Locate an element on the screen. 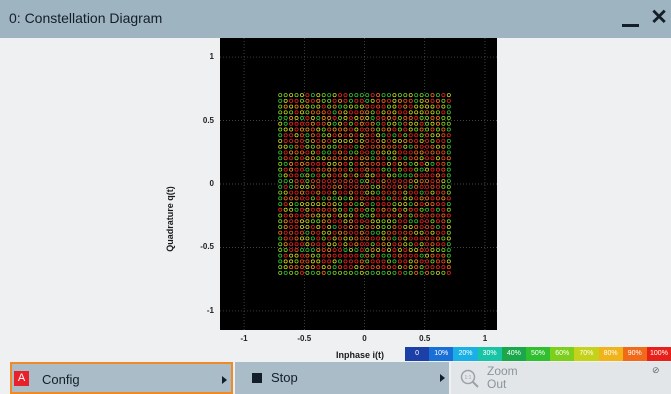 The image size is (671, 394). y-tick-label: 0 is located at coordinates (211, 183).